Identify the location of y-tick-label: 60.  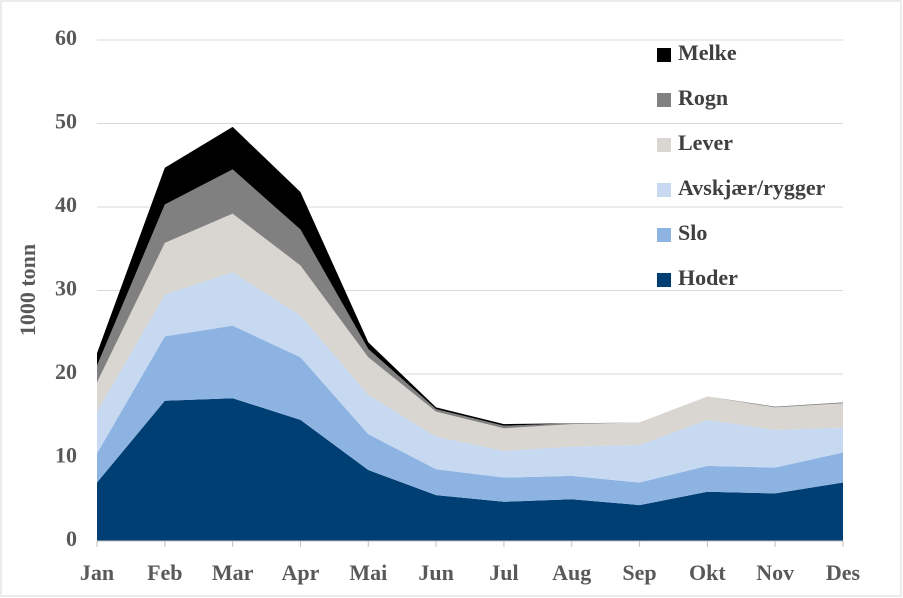
(66, 37).